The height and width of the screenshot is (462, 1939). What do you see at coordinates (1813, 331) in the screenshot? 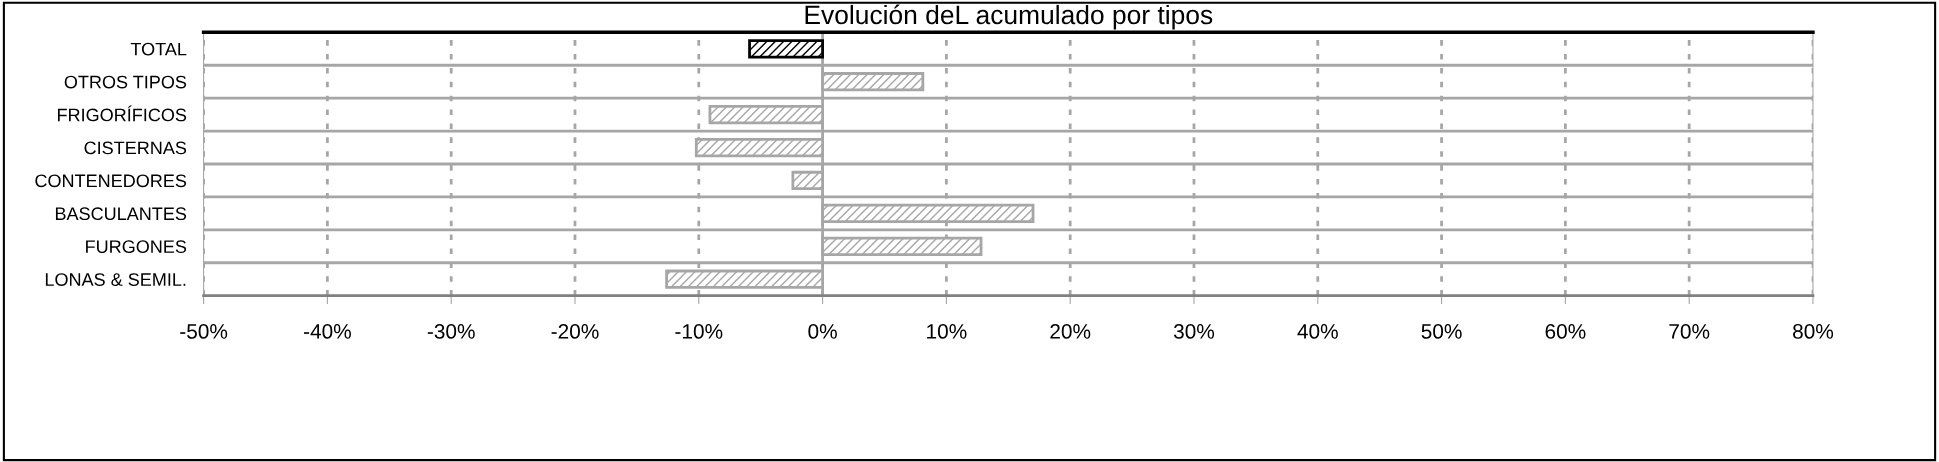
I see `x-tick-label: 80%` at bounding box center [1813, 331].